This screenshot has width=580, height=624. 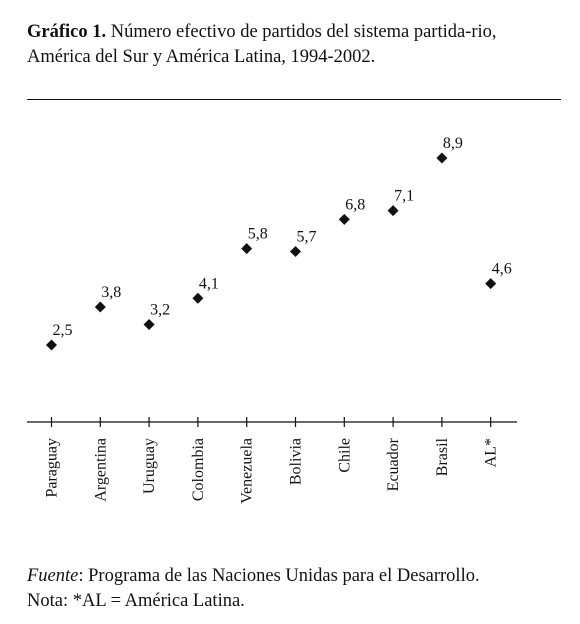 What do you see at coordinates (53, 576) in the screenshot?
I see `source-label: Fuente` at bounding box center [53, 576].